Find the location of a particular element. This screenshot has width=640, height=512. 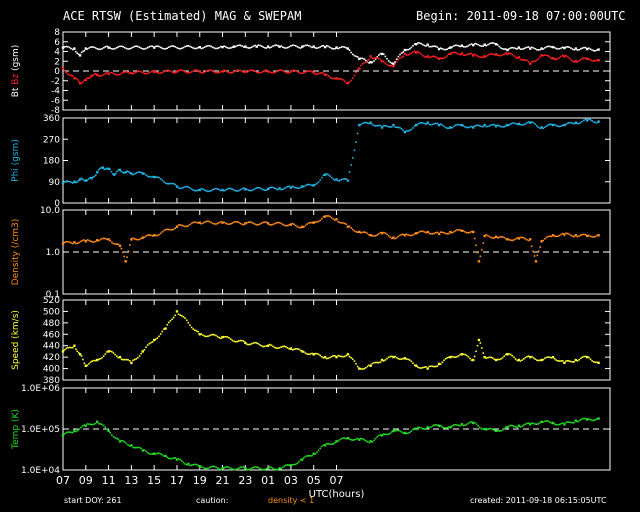

y-tick-label-mag: 4 is located at coordinates (57, 53).